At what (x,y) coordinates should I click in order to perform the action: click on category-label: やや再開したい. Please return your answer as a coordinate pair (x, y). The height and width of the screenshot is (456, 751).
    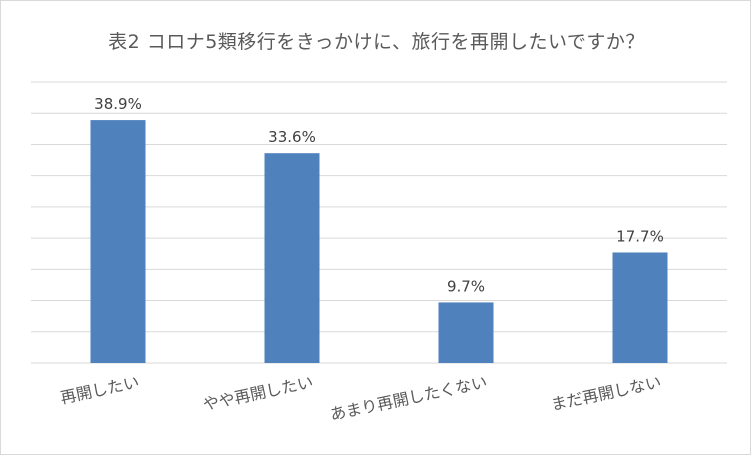
    Looking at the image, I should click on (258, 393).